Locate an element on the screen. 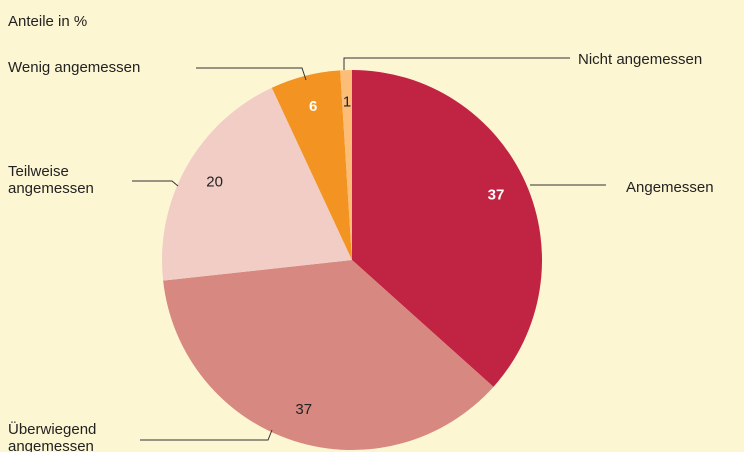 The image size is (744, 452). category-label: Nicht angemessen is located at coordinates (640, 59).